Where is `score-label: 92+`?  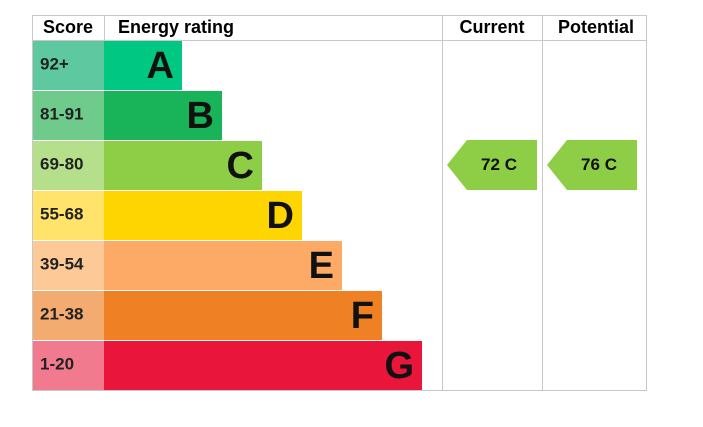 score-label: 92+ is located at coordinates (54, 63).